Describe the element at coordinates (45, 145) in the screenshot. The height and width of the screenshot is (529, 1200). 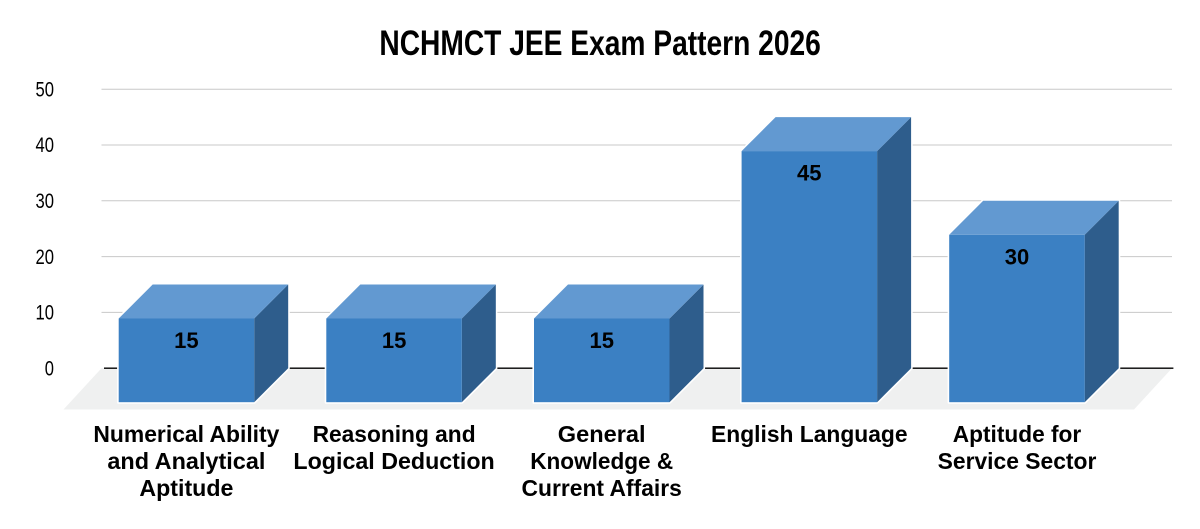
I see `svg-text: 40` at that location.